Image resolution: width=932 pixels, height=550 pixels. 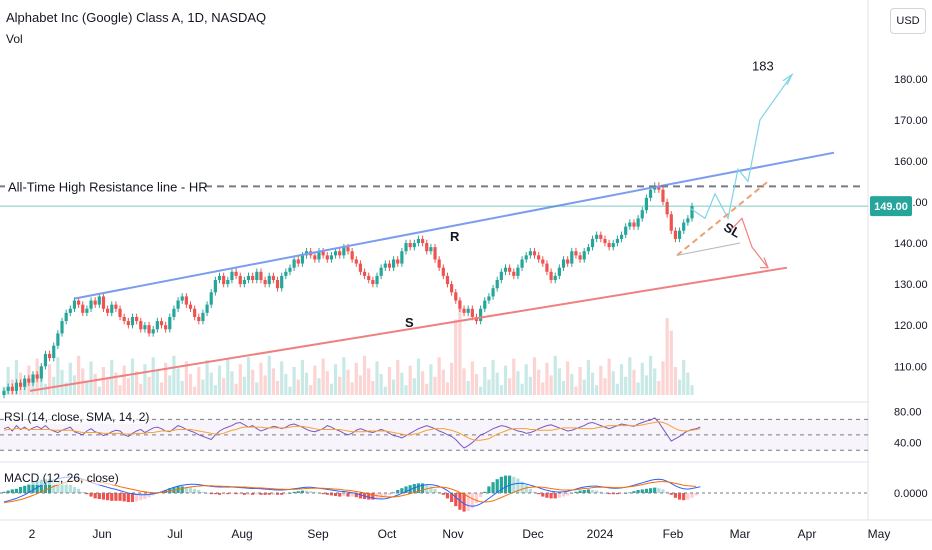 I want to click on macd-label: MACD (12, 26, close), so click(x=61, y=478).